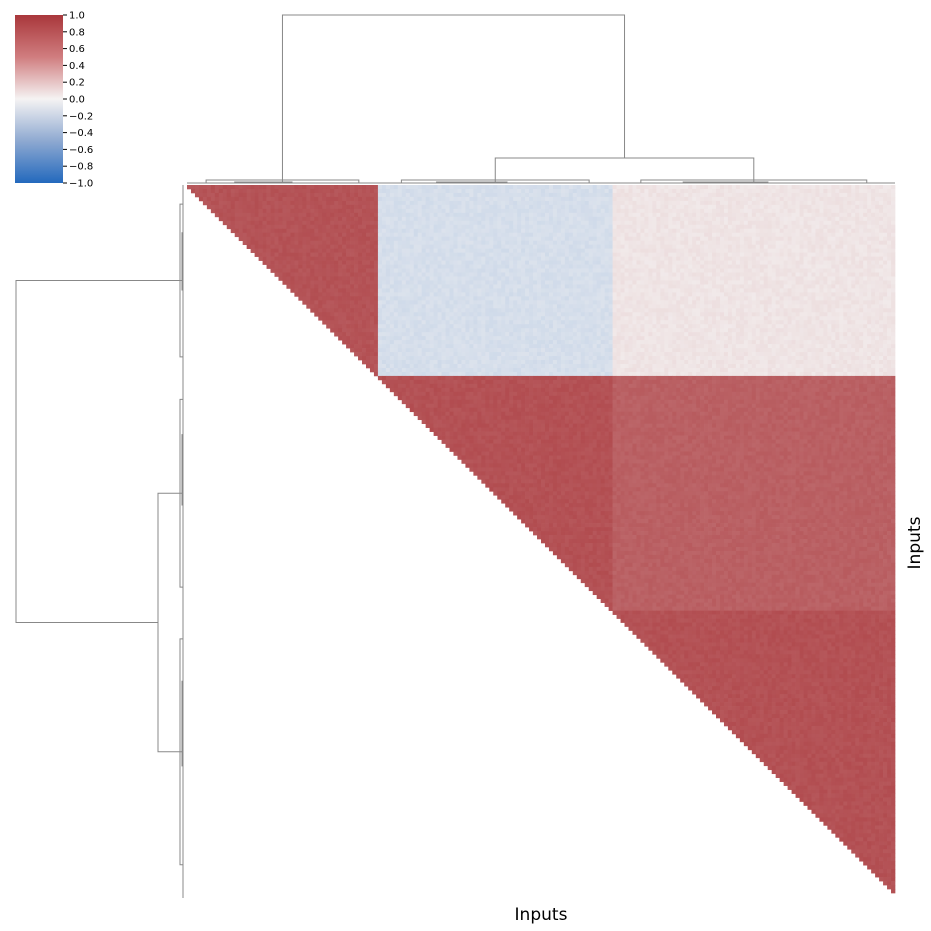 The height and width of the screenshot is (931, 931). I want to click on colorbar-tick-label: −0.4, so click(81, 133).